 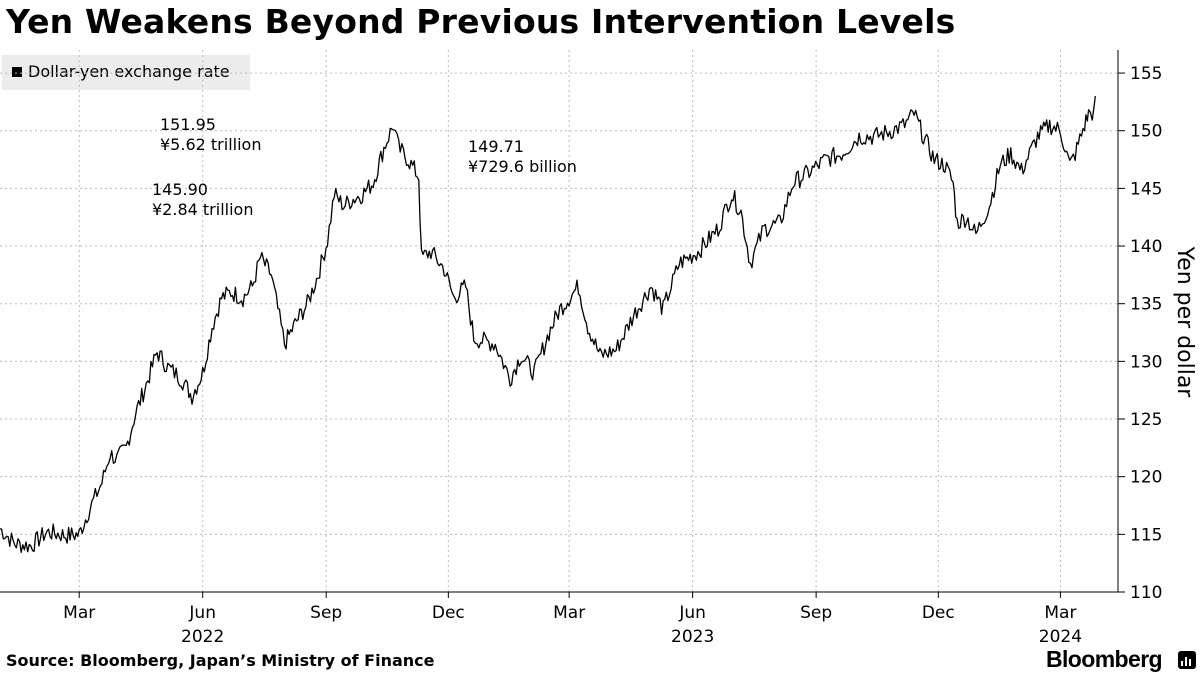 I want to click on y-axis-title: Yen per dollar, so click(x=1184, y=322).